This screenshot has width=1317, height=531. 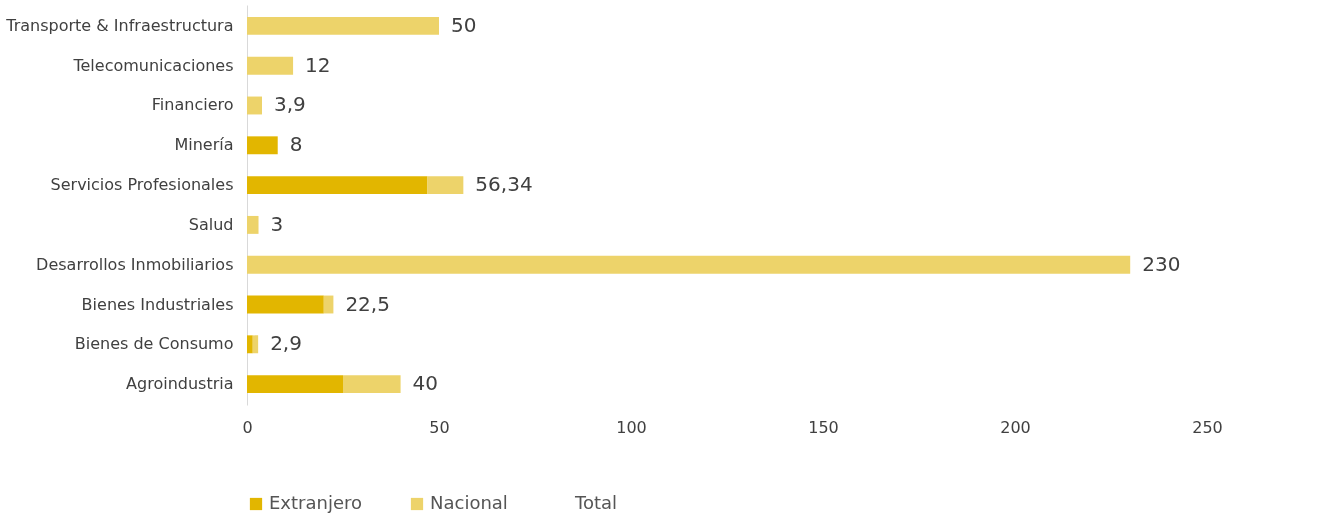 What do you see at coordinates (1161, 263) in the screenshot?
I see `total-label: 230` at bounding box center [1161, 263].